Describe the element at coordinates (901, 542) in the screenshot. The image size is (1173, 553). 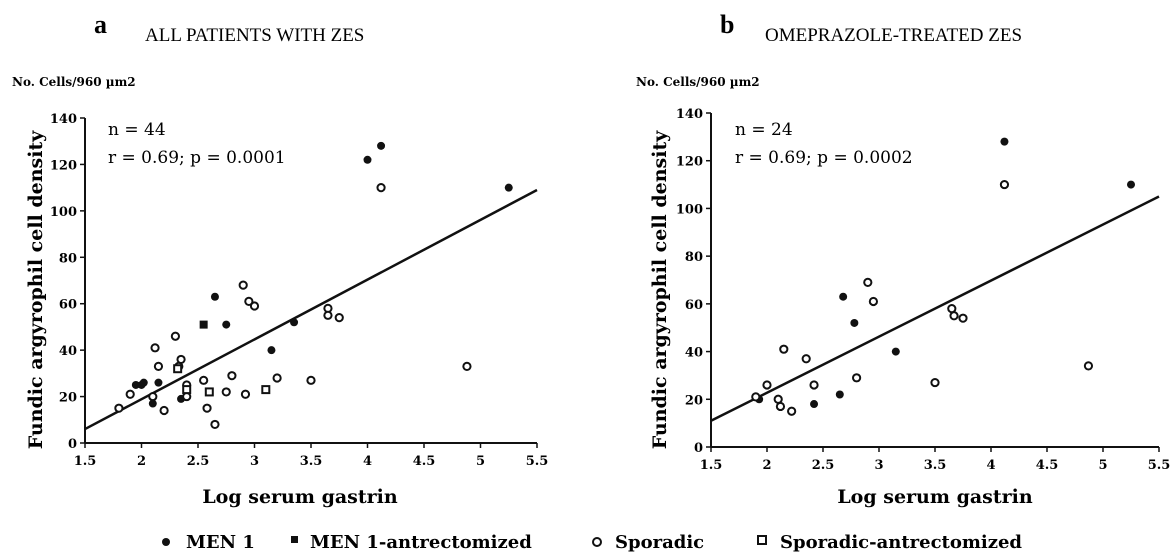
I see `legend-sporadic-antrectomized-label: Sporadic-antrectomized` at that location.